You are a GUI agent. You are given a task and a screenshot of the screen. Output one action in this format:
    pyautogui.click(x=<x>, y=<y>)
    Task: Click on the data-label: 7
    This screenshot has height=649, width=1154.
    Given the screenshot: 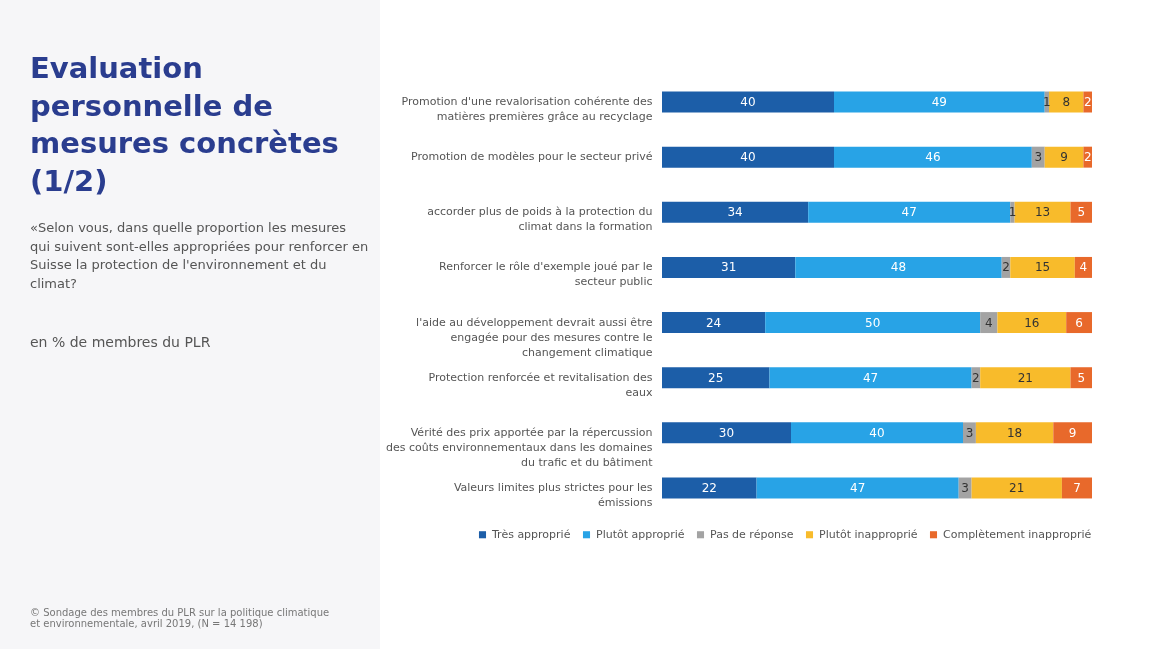 What is the action you would take?
    pyautogui.click(x=1077, y=487)
    